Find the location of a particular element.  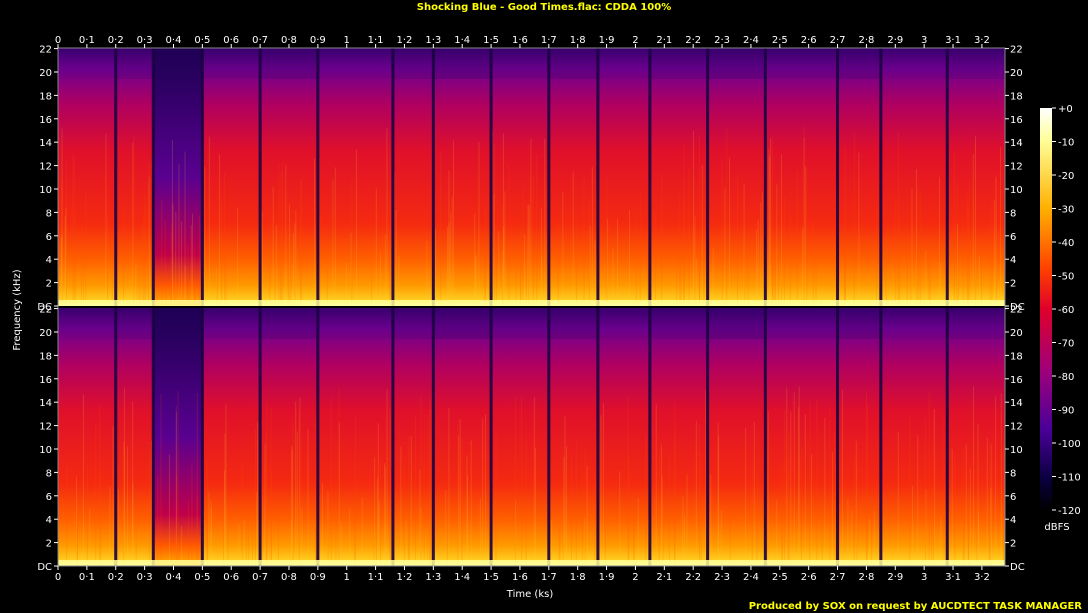

x-tick-label: 2·2 is located at coordinates (693, 577).